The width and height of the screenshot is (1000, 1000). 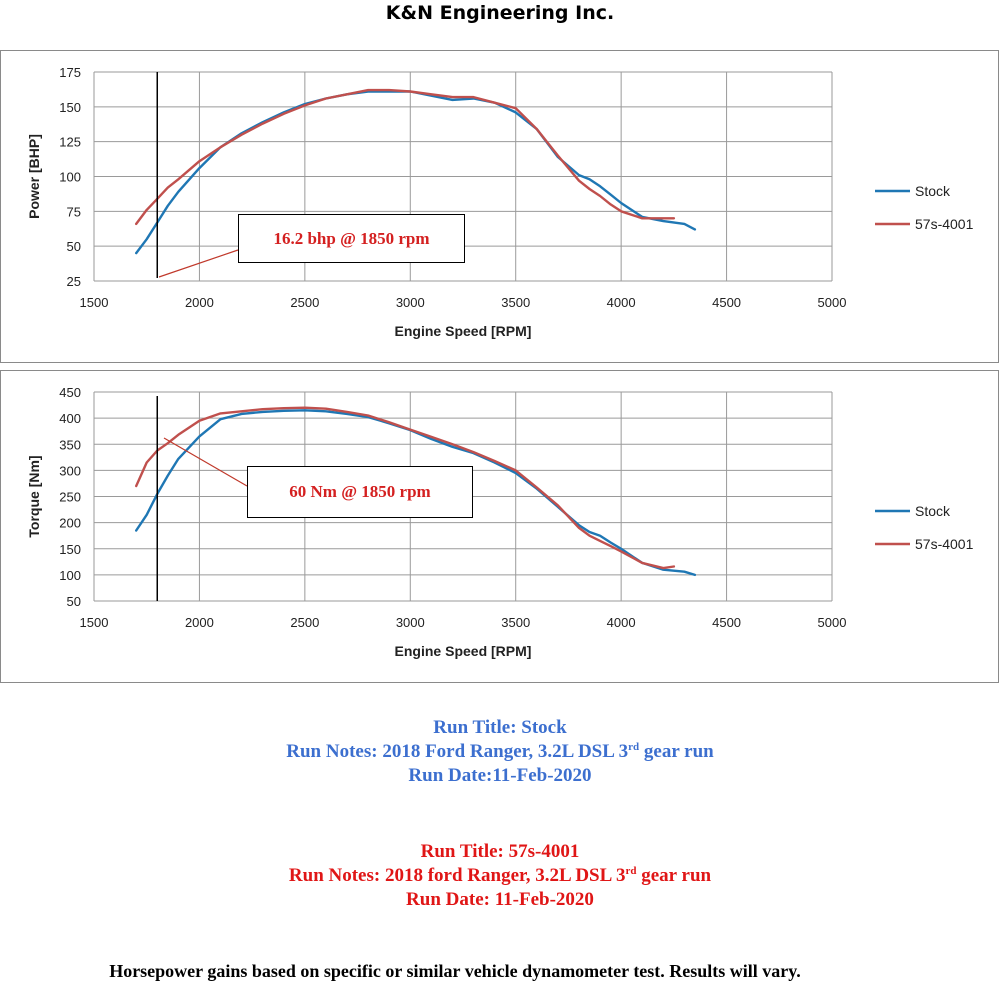 I want to click on torque-annotation-pointer, so click(x=205, y=462).